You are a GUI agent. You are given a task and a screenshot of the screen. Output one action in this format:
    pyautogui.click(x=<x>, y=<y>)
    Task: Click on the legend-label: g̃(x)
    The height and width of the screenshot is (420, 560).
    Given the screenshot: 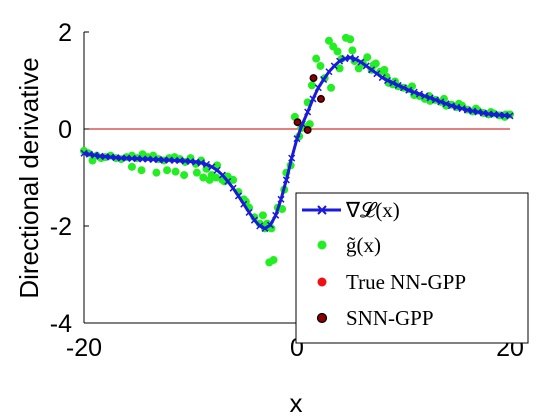 What is the action you would take?
    pyautogui.click(x=363, y=245)
    